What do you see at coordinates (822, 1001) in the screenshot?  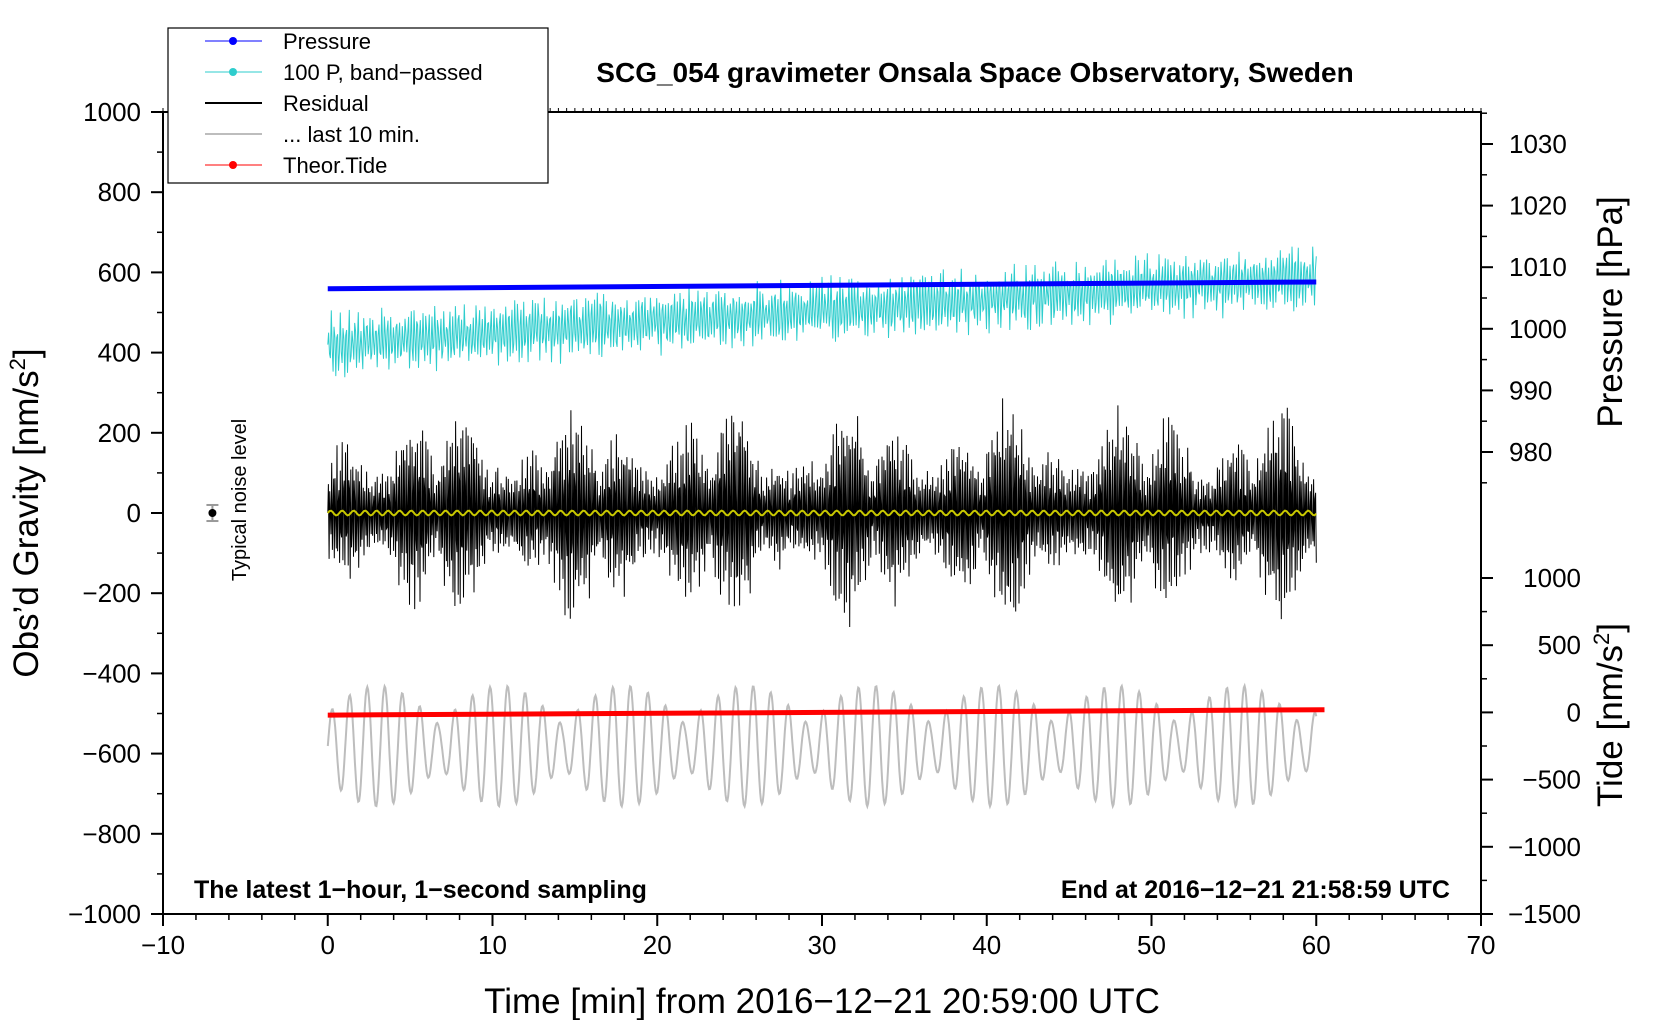 I see `x-axis-title: Time [min] from 2016−12−21 20:59:00 UTC` at bounding box center [822, 1001].